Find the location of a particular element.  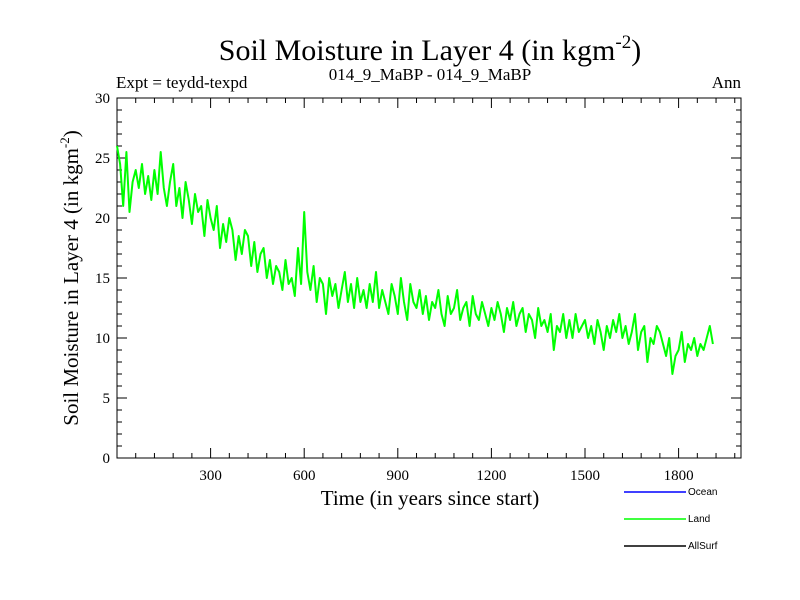

x-tick-label: 1500 is located at coordinates (585, 476).